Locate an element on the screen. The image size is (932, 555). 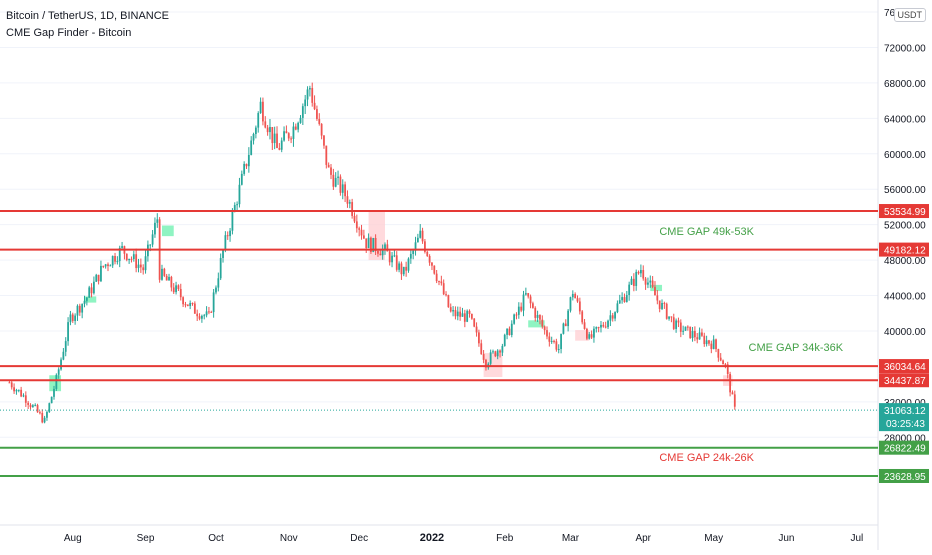
currency-unit-button: USDT is located at coordinates (909, 15).